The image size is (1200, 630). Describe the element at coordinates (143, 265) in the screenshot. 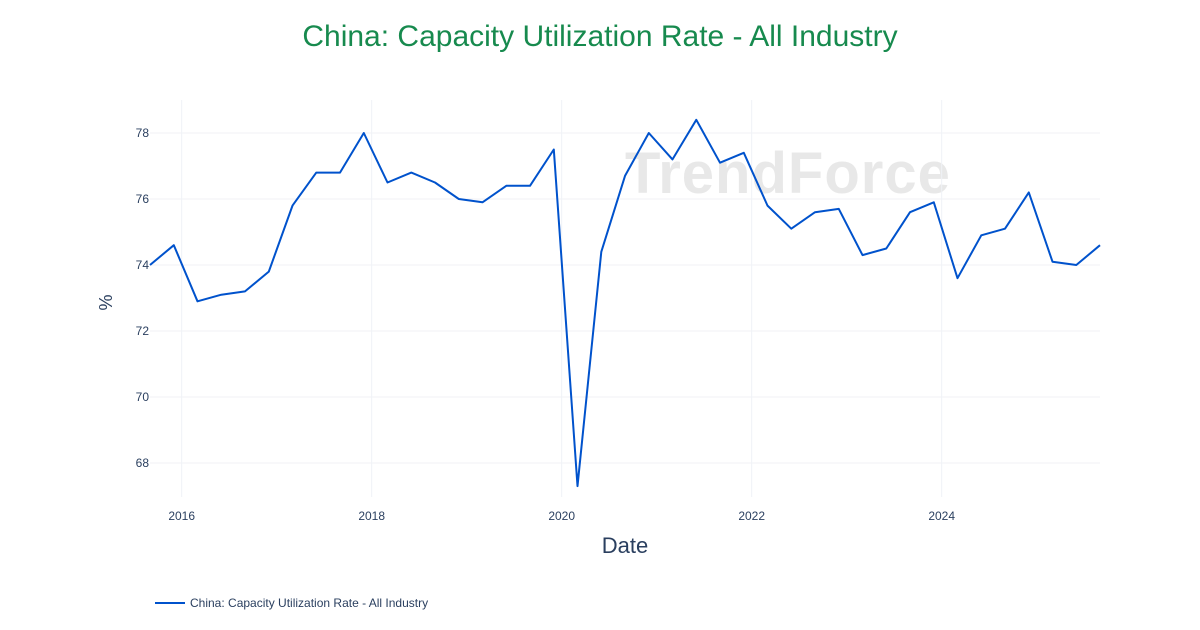

I see `y-tick-label: 74` at that location.